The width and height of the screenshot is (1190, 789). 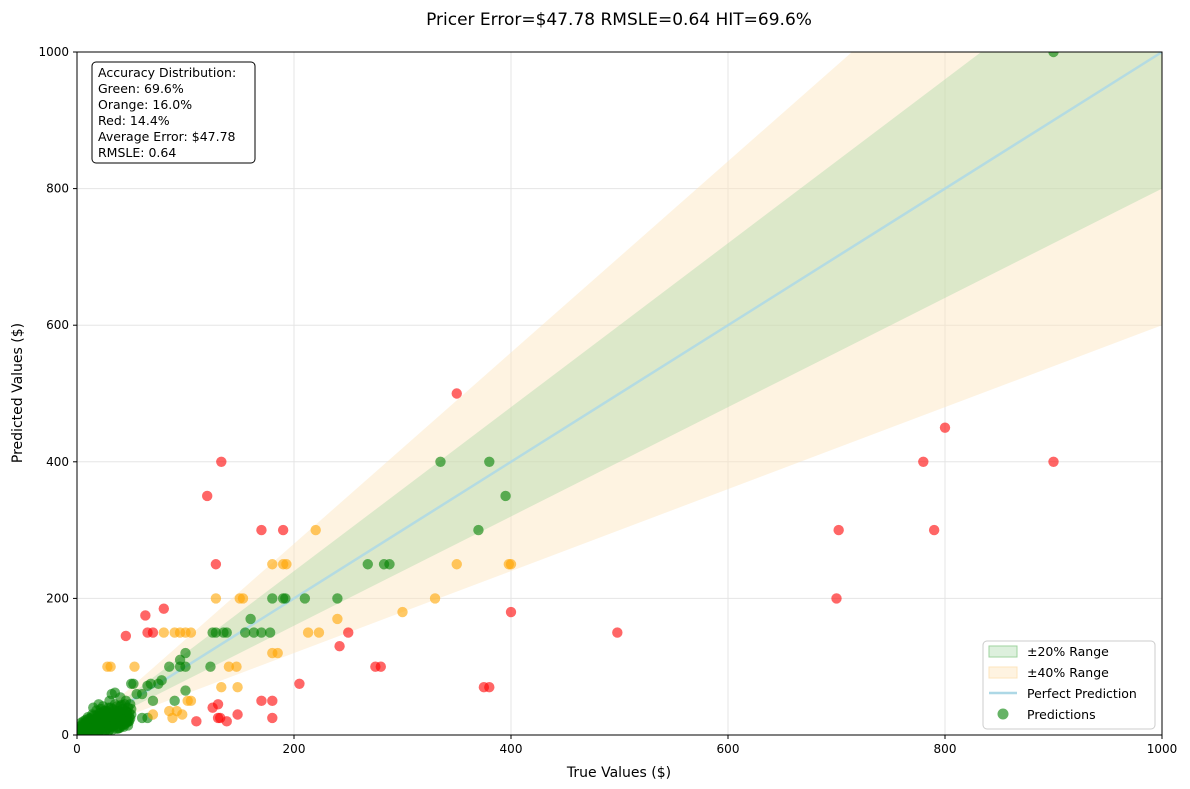 I want to click on x-tick-label: 600, so click(x=728, y=749).